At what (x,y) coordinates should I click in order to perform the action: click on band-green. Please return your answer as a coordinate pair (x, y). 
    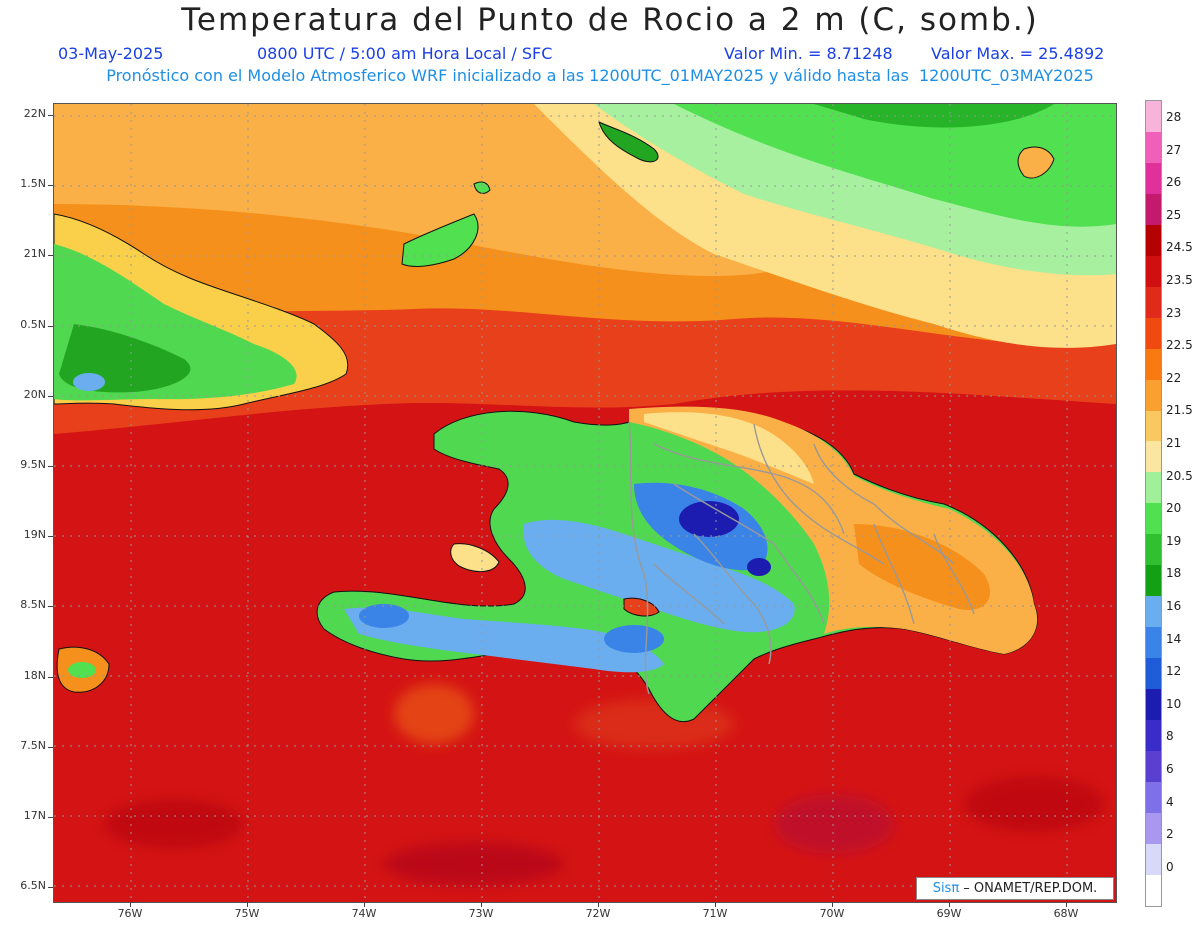
    Looking at the image, I should click on (895, 165).